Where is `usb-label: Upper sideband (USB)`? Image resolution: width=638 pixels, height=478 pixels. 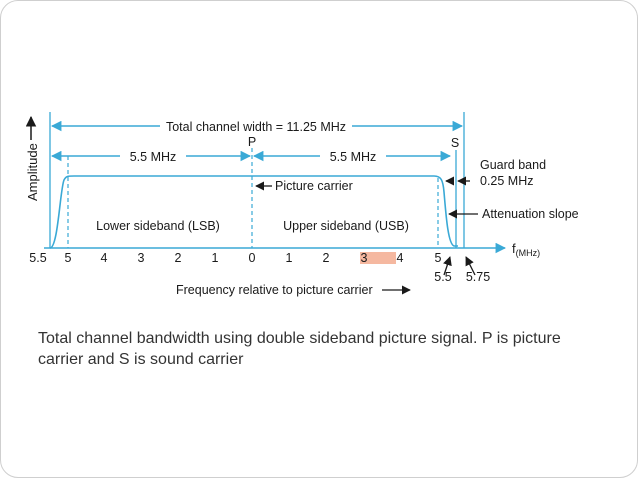
usb-label: Upper sideband (USB) is located at coordinates (346, 226).